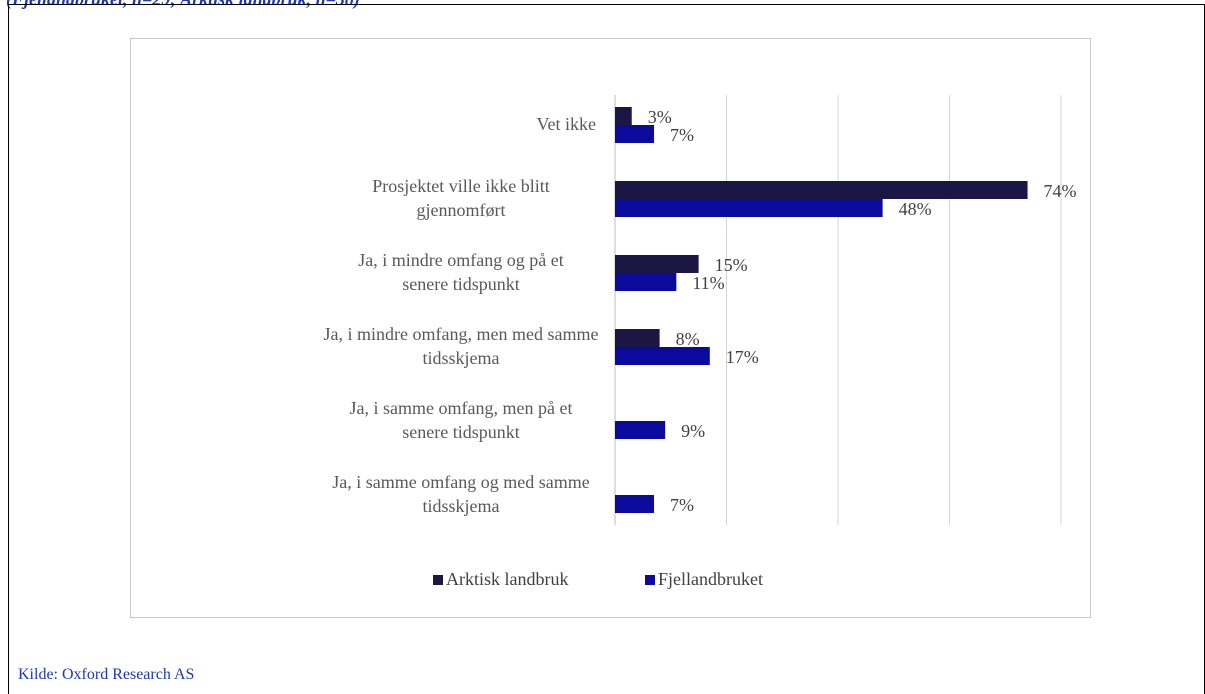 This screenshot has height=694, width=1205. Describe the element at coordinates (915, 209) in the screenshot. I see `data-label: 48%` at that location.